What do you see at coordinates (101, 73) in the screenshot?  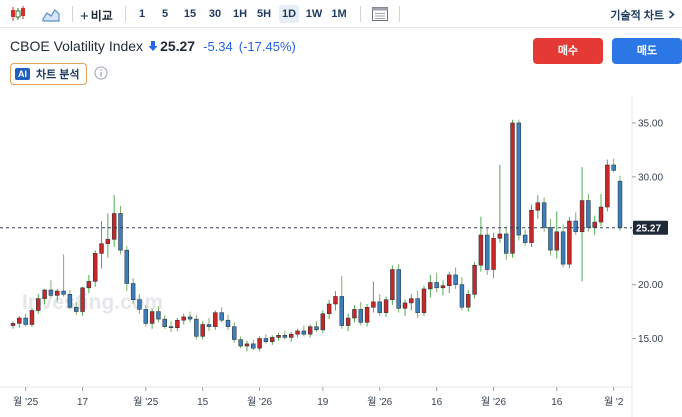 I see `info-icon` at bounding box center [101, 73].